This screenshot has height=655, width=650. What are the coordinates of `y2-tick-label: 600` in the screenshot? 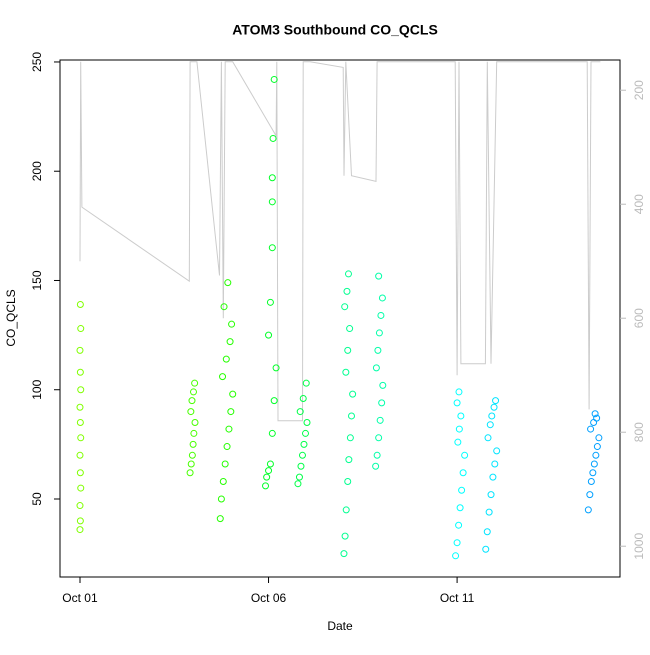 It's located at (639, 318).